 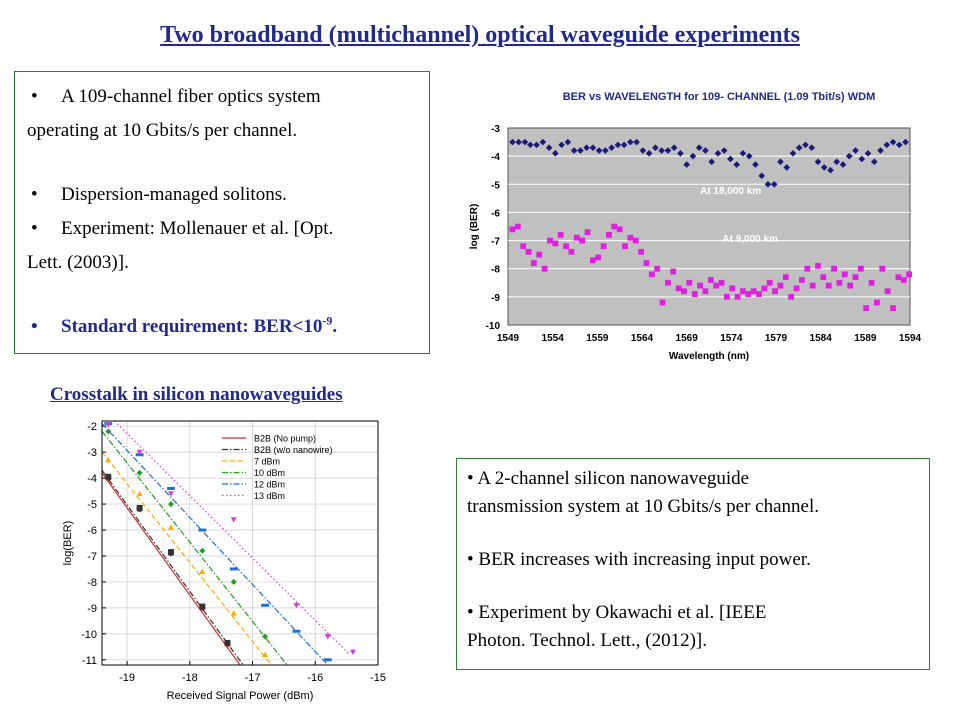 I want to click on legend-label: 7 dBm, so click(x=267, y=462).